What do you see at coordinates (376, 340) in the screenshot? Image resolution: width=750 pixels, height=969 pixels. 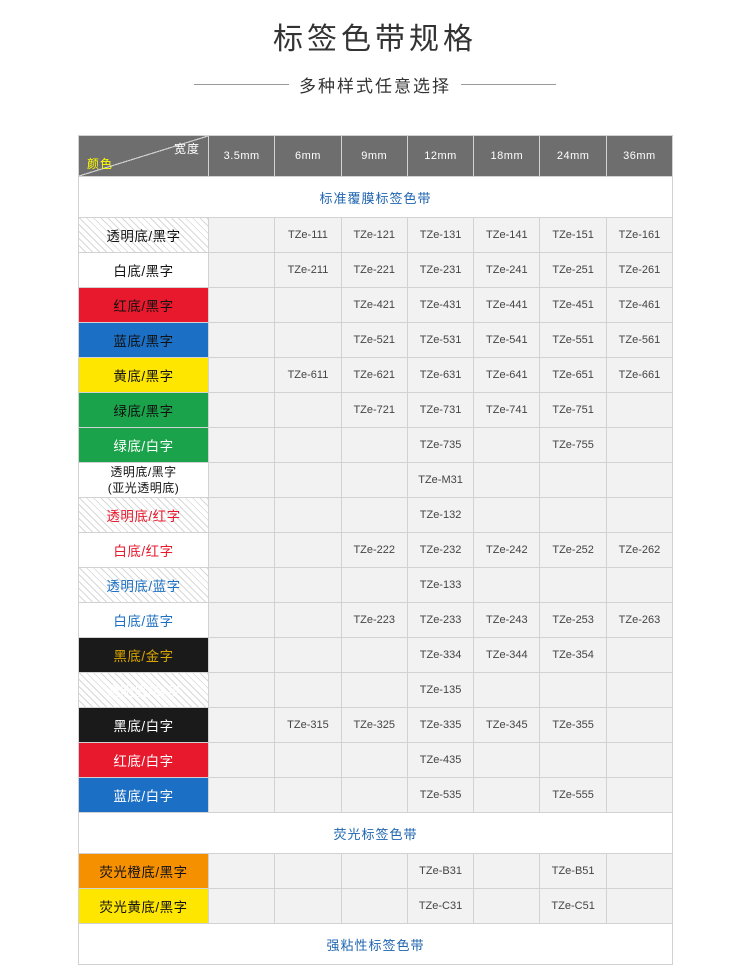 I see `table-row: 蓝底/黑字 TZe-521 TZe-531 TZe-541 TZe-551 TZe-561` at bounding box center [376, 340].